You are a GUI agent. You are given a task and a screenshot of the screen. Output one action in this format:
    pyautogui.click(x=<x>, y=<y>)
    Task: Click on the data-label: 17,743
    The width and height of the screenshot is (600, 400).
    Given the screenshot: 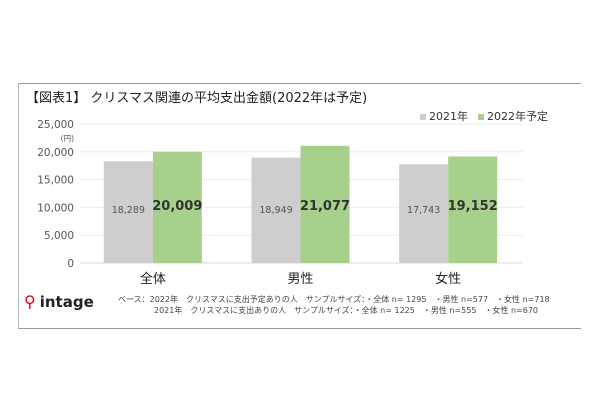 What is the action you would take?
    pyautogui.click(x=423, y=210)
    